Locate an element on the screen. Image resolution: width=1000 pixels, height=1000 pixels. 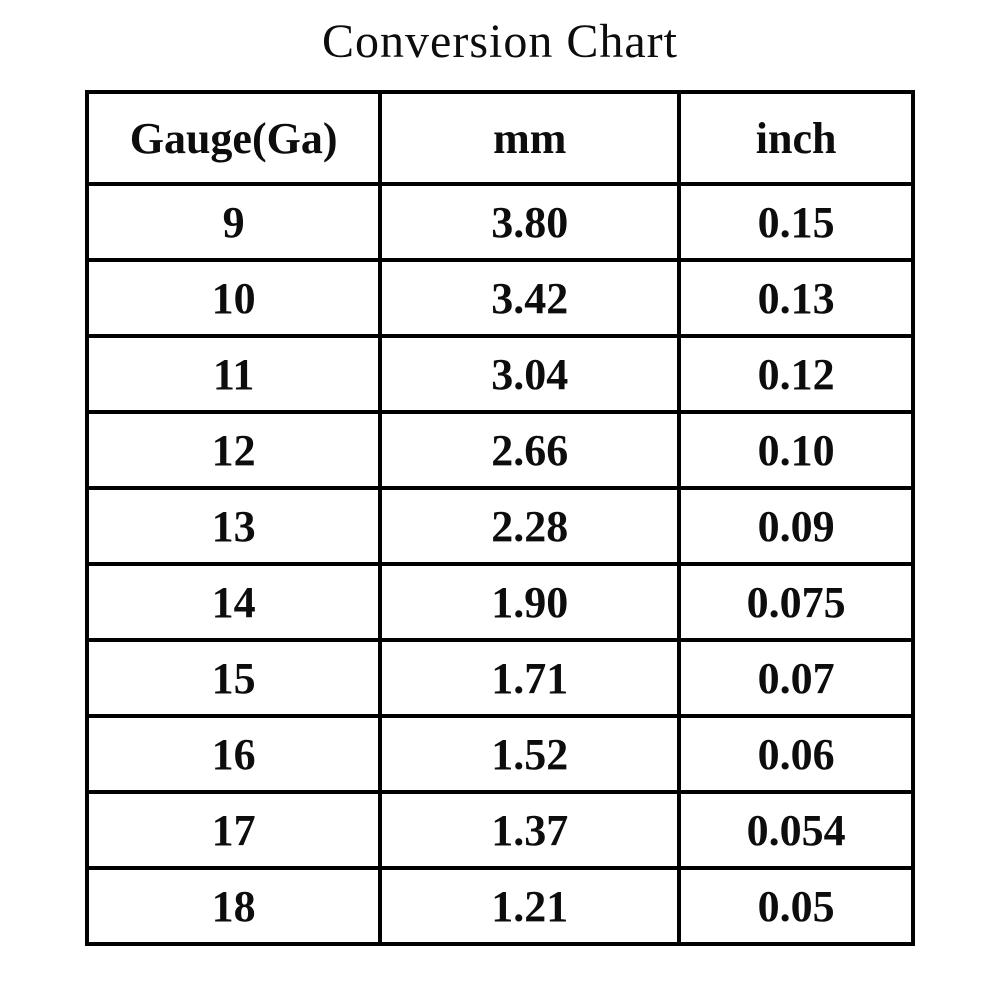
cell-inch: 0.13 is located at coordinates (796, 298).